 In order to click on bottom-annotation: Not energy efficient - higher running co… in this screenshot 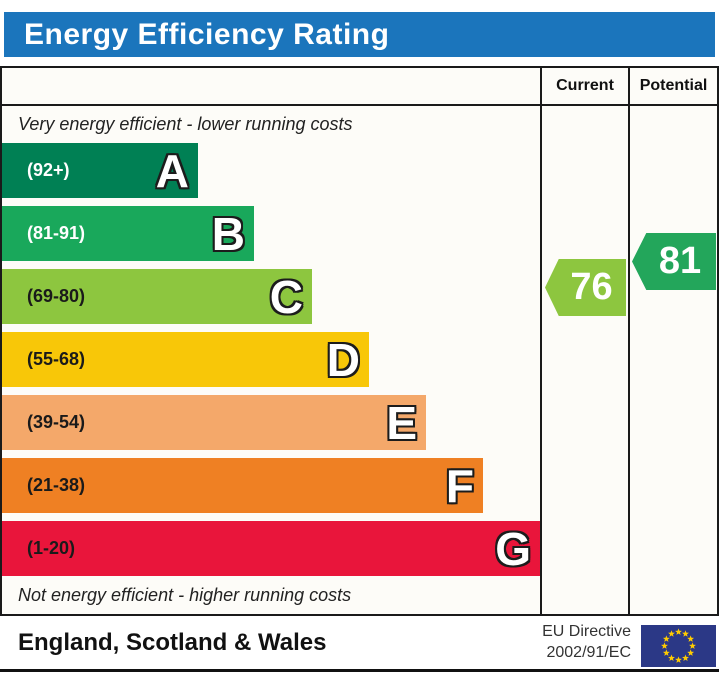, I will do `click(185, 595)`.